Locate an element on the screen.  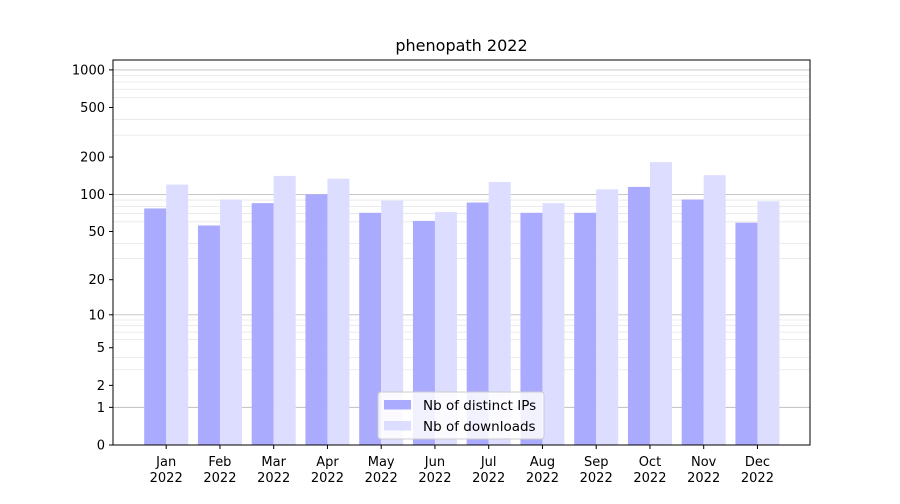
x-tick-label: Oct 2022 is located at coordinates (649, 470).